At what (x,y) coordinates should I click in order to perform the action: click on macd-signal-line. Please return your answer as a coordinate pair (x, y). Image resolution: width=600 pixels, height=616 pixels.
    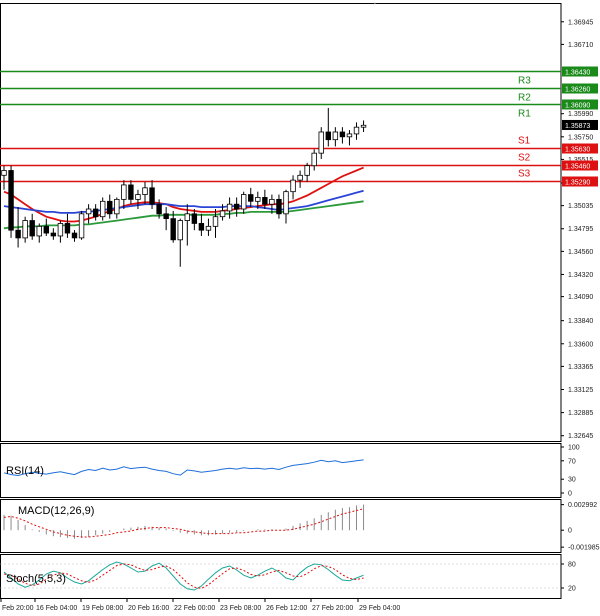
    Looking at the image, I should click on (183, 523).